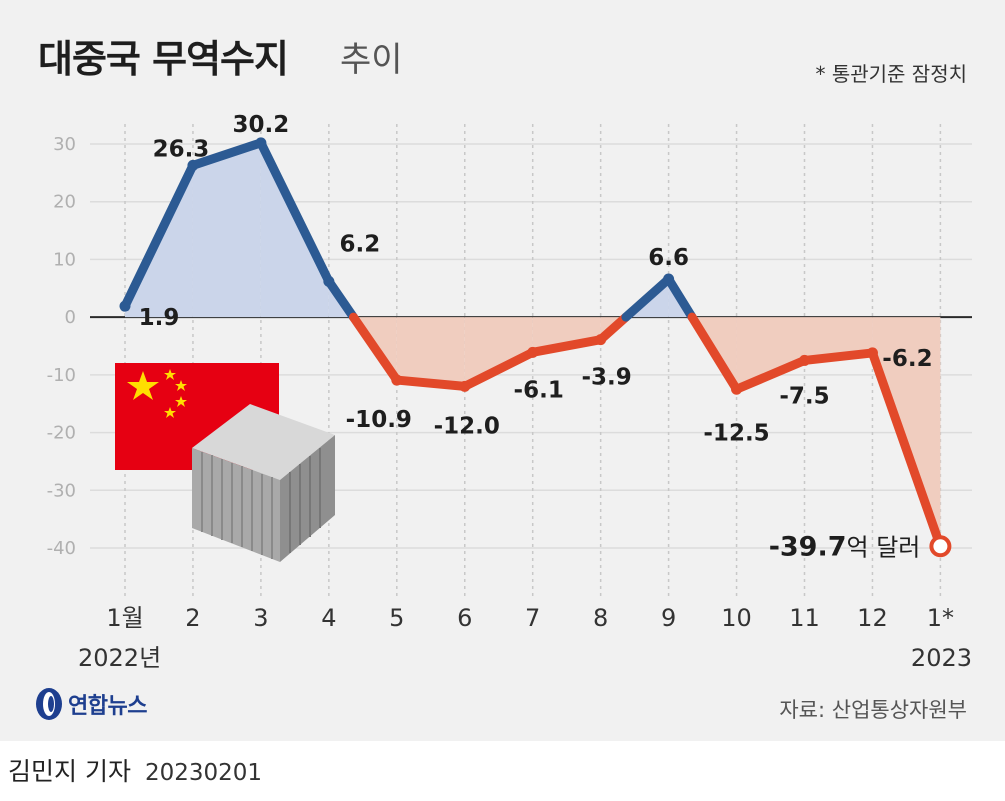 Image resolution: width=1005 pixels, height=801 pixels. Describe the element at coordinates (668, 618) in the screenshot. I see `x-tick-label: 9` at that location.